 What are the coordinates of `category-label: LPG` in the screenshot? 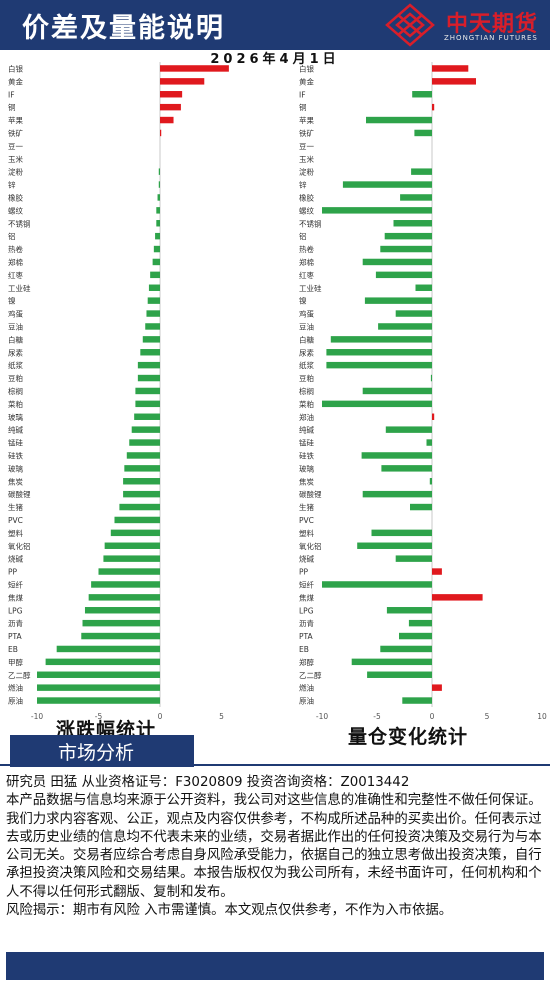 It's located at (15, 610).